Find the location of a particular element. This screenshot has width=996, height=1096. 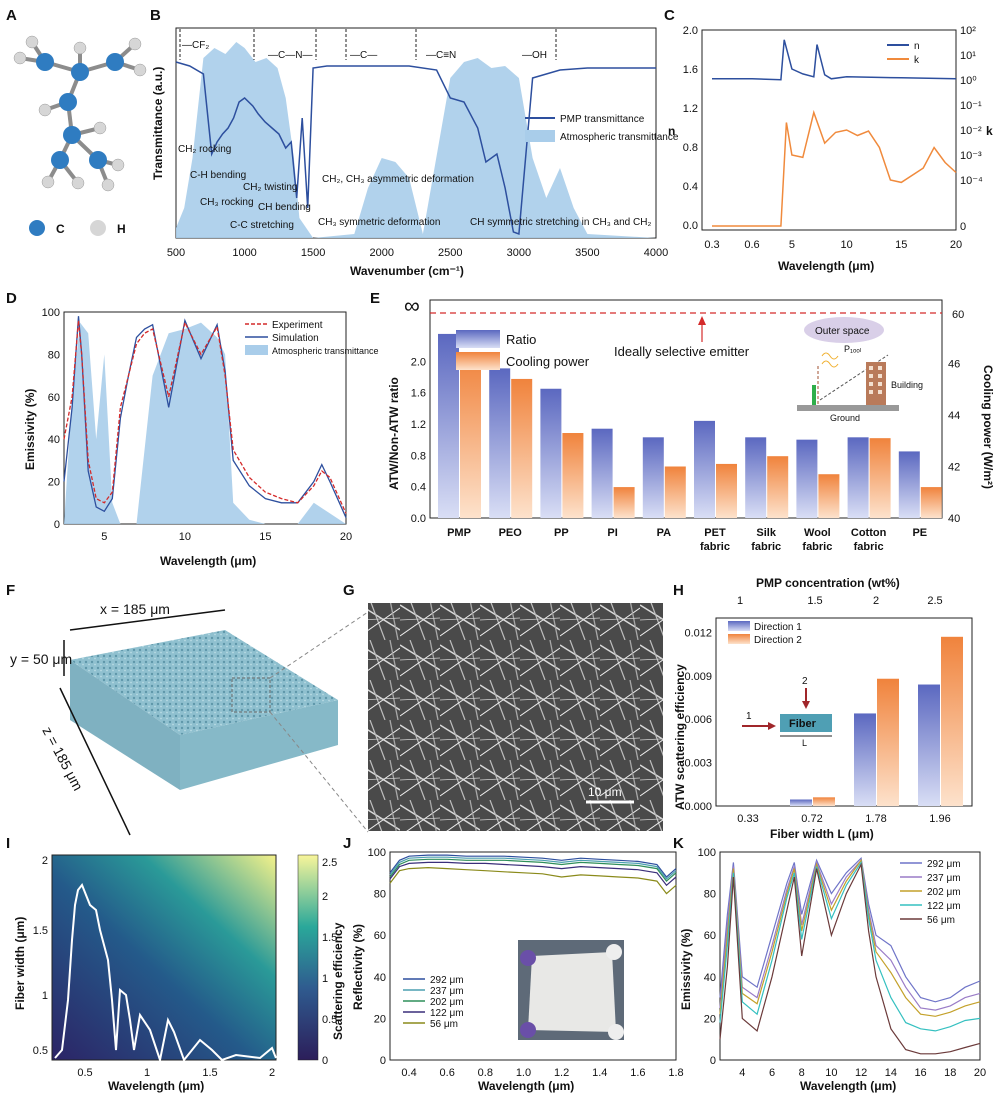

panel-letter-k: K is located at coordinates (678, 843).